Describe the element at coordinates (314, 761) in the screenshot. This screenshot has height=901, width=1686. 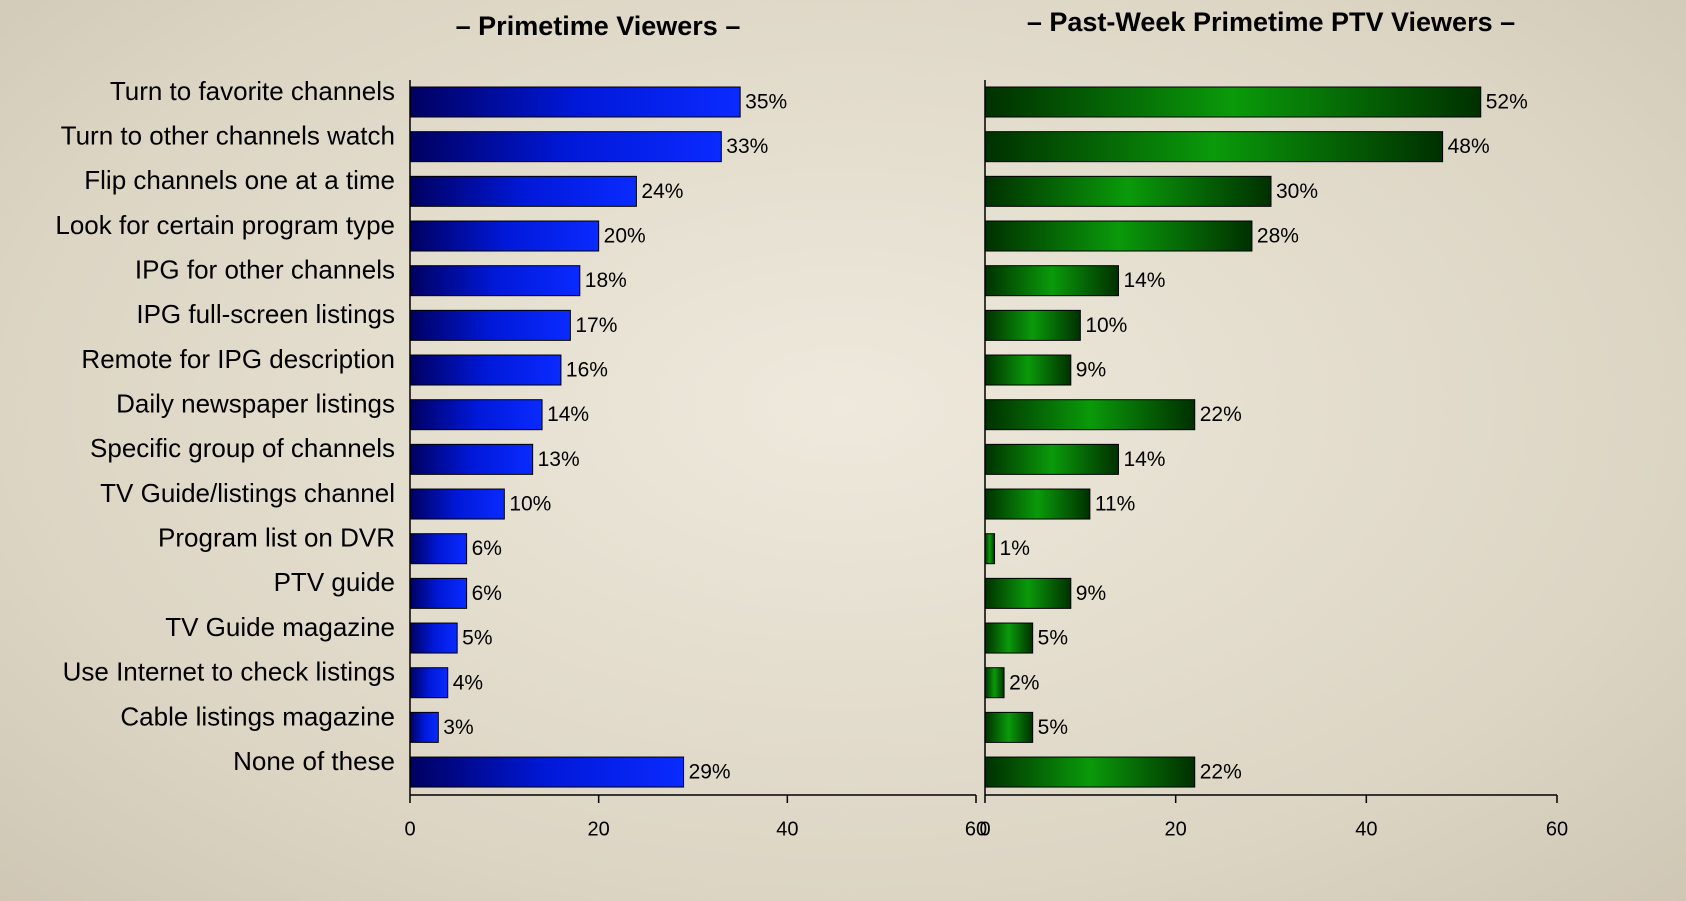
I see `category-label: None of these` at that location.